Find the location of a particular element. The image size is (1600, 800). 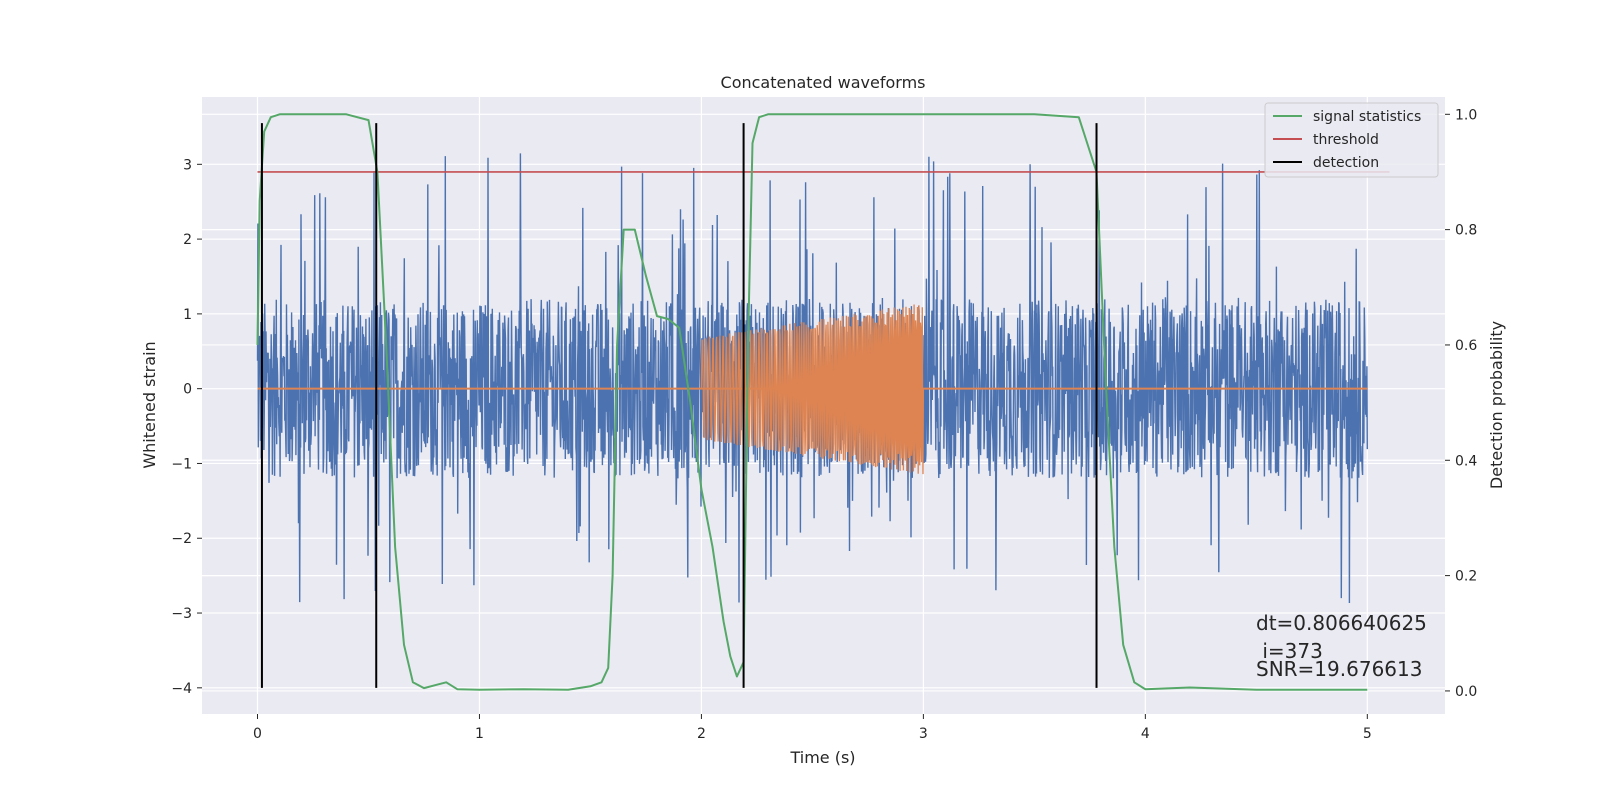

template-chirp-line is located at coordinates (812, 389).